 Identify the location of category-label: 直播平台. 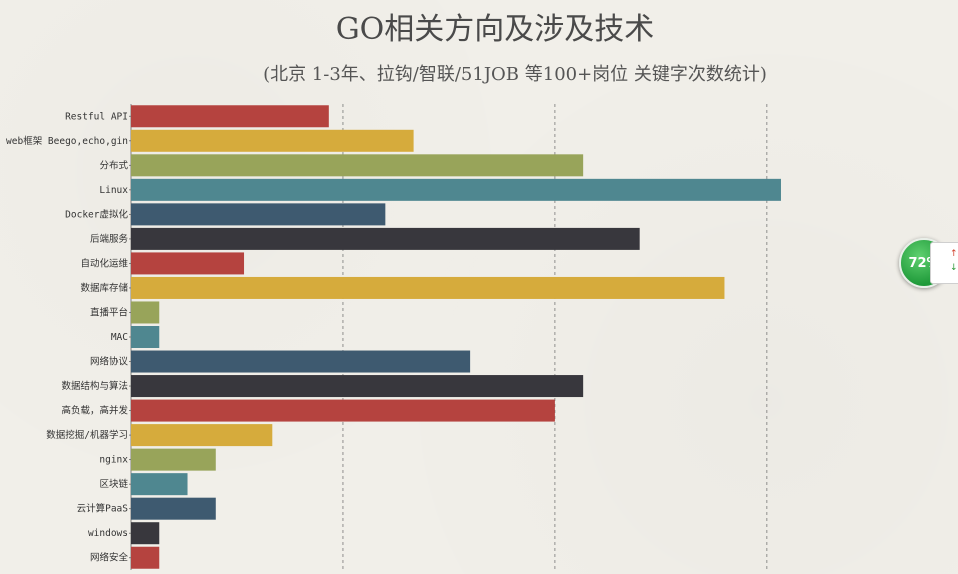
(109, 312).